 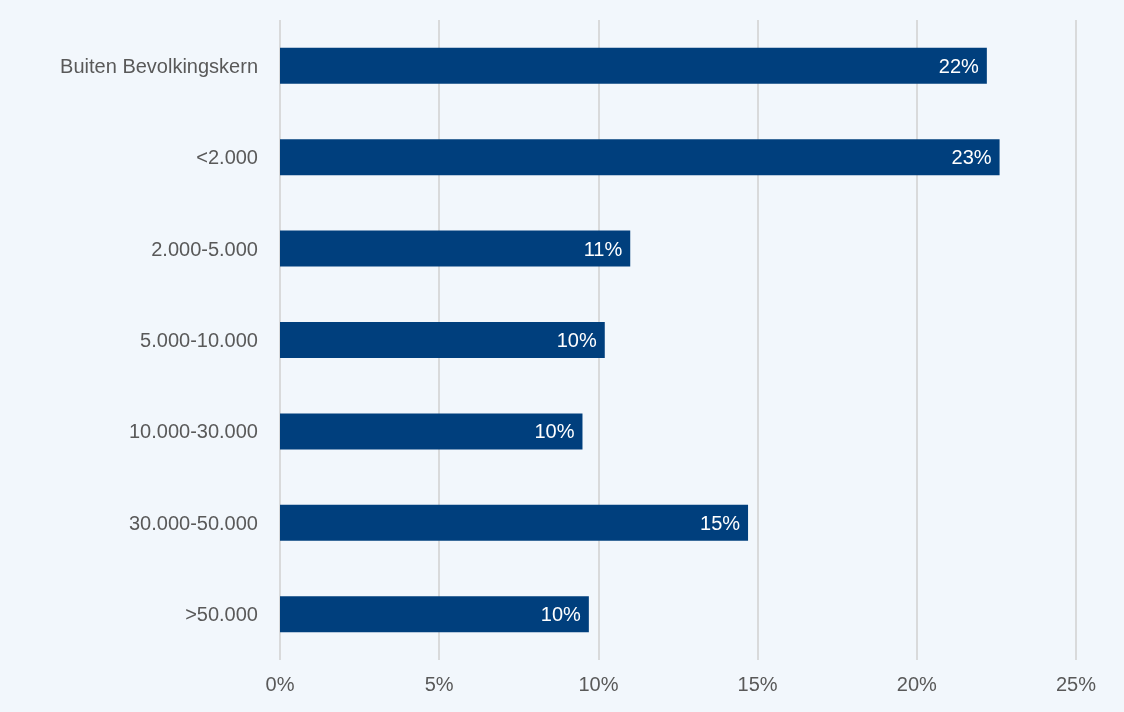 I want to click on x-tick-label: 20%, so click(x=917, y=684).